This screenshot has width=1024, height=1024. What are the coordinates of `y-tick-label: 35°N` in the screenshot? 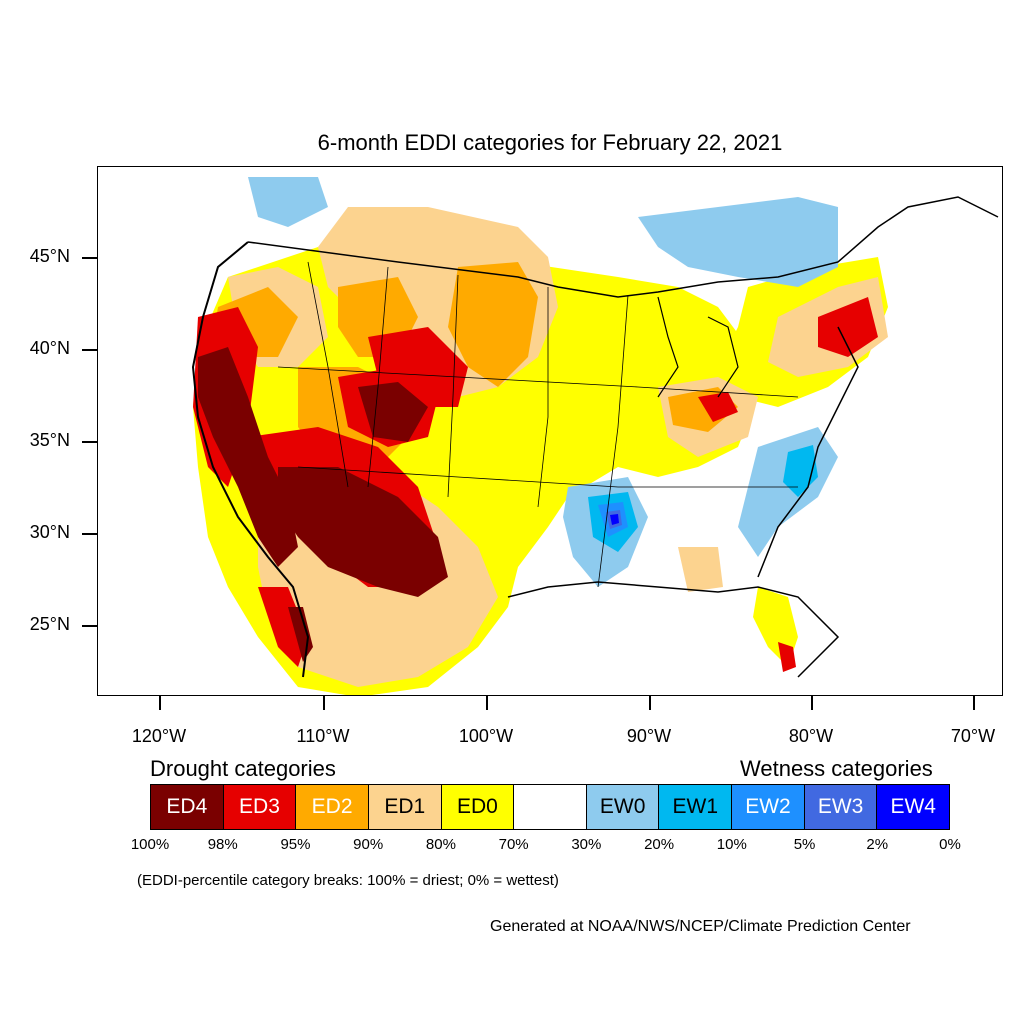 It's located at (49, 440).